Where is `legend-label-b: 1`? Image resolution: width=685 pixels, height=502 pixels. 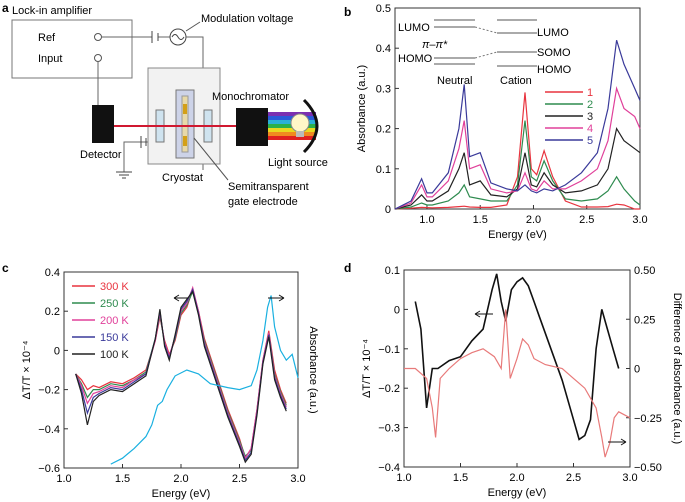 legend-label-b: 1 is located at coordinates (590, 93).